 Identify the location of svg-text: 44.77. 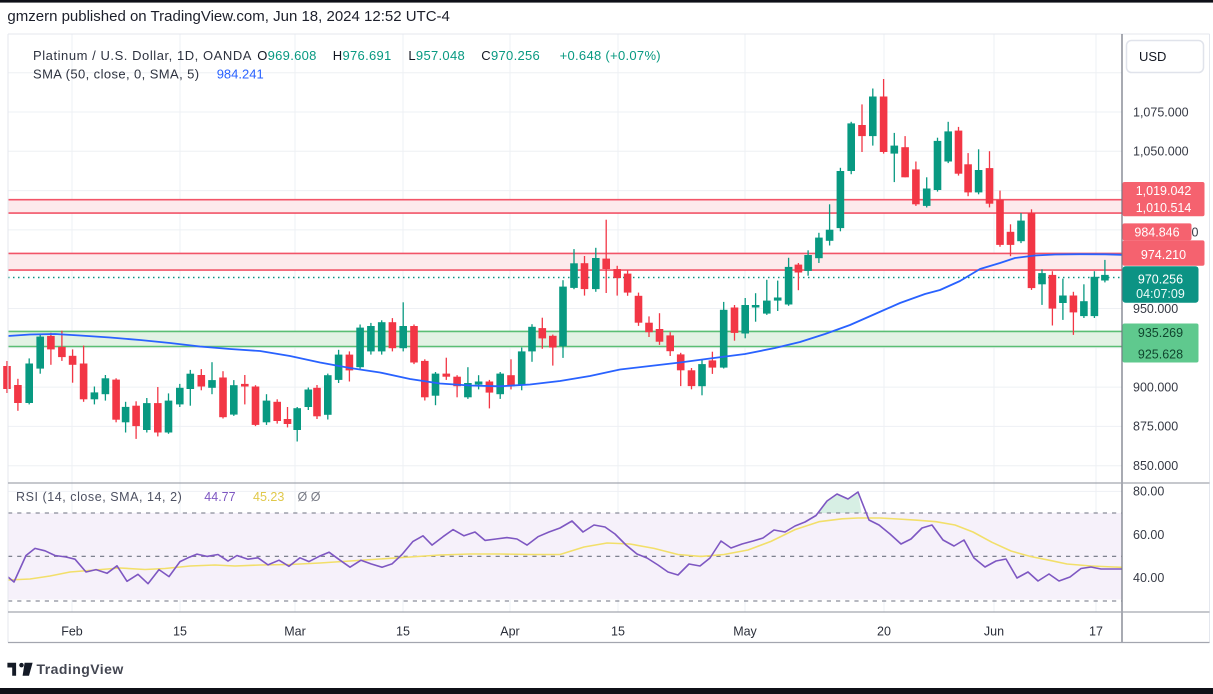
(219, 497).